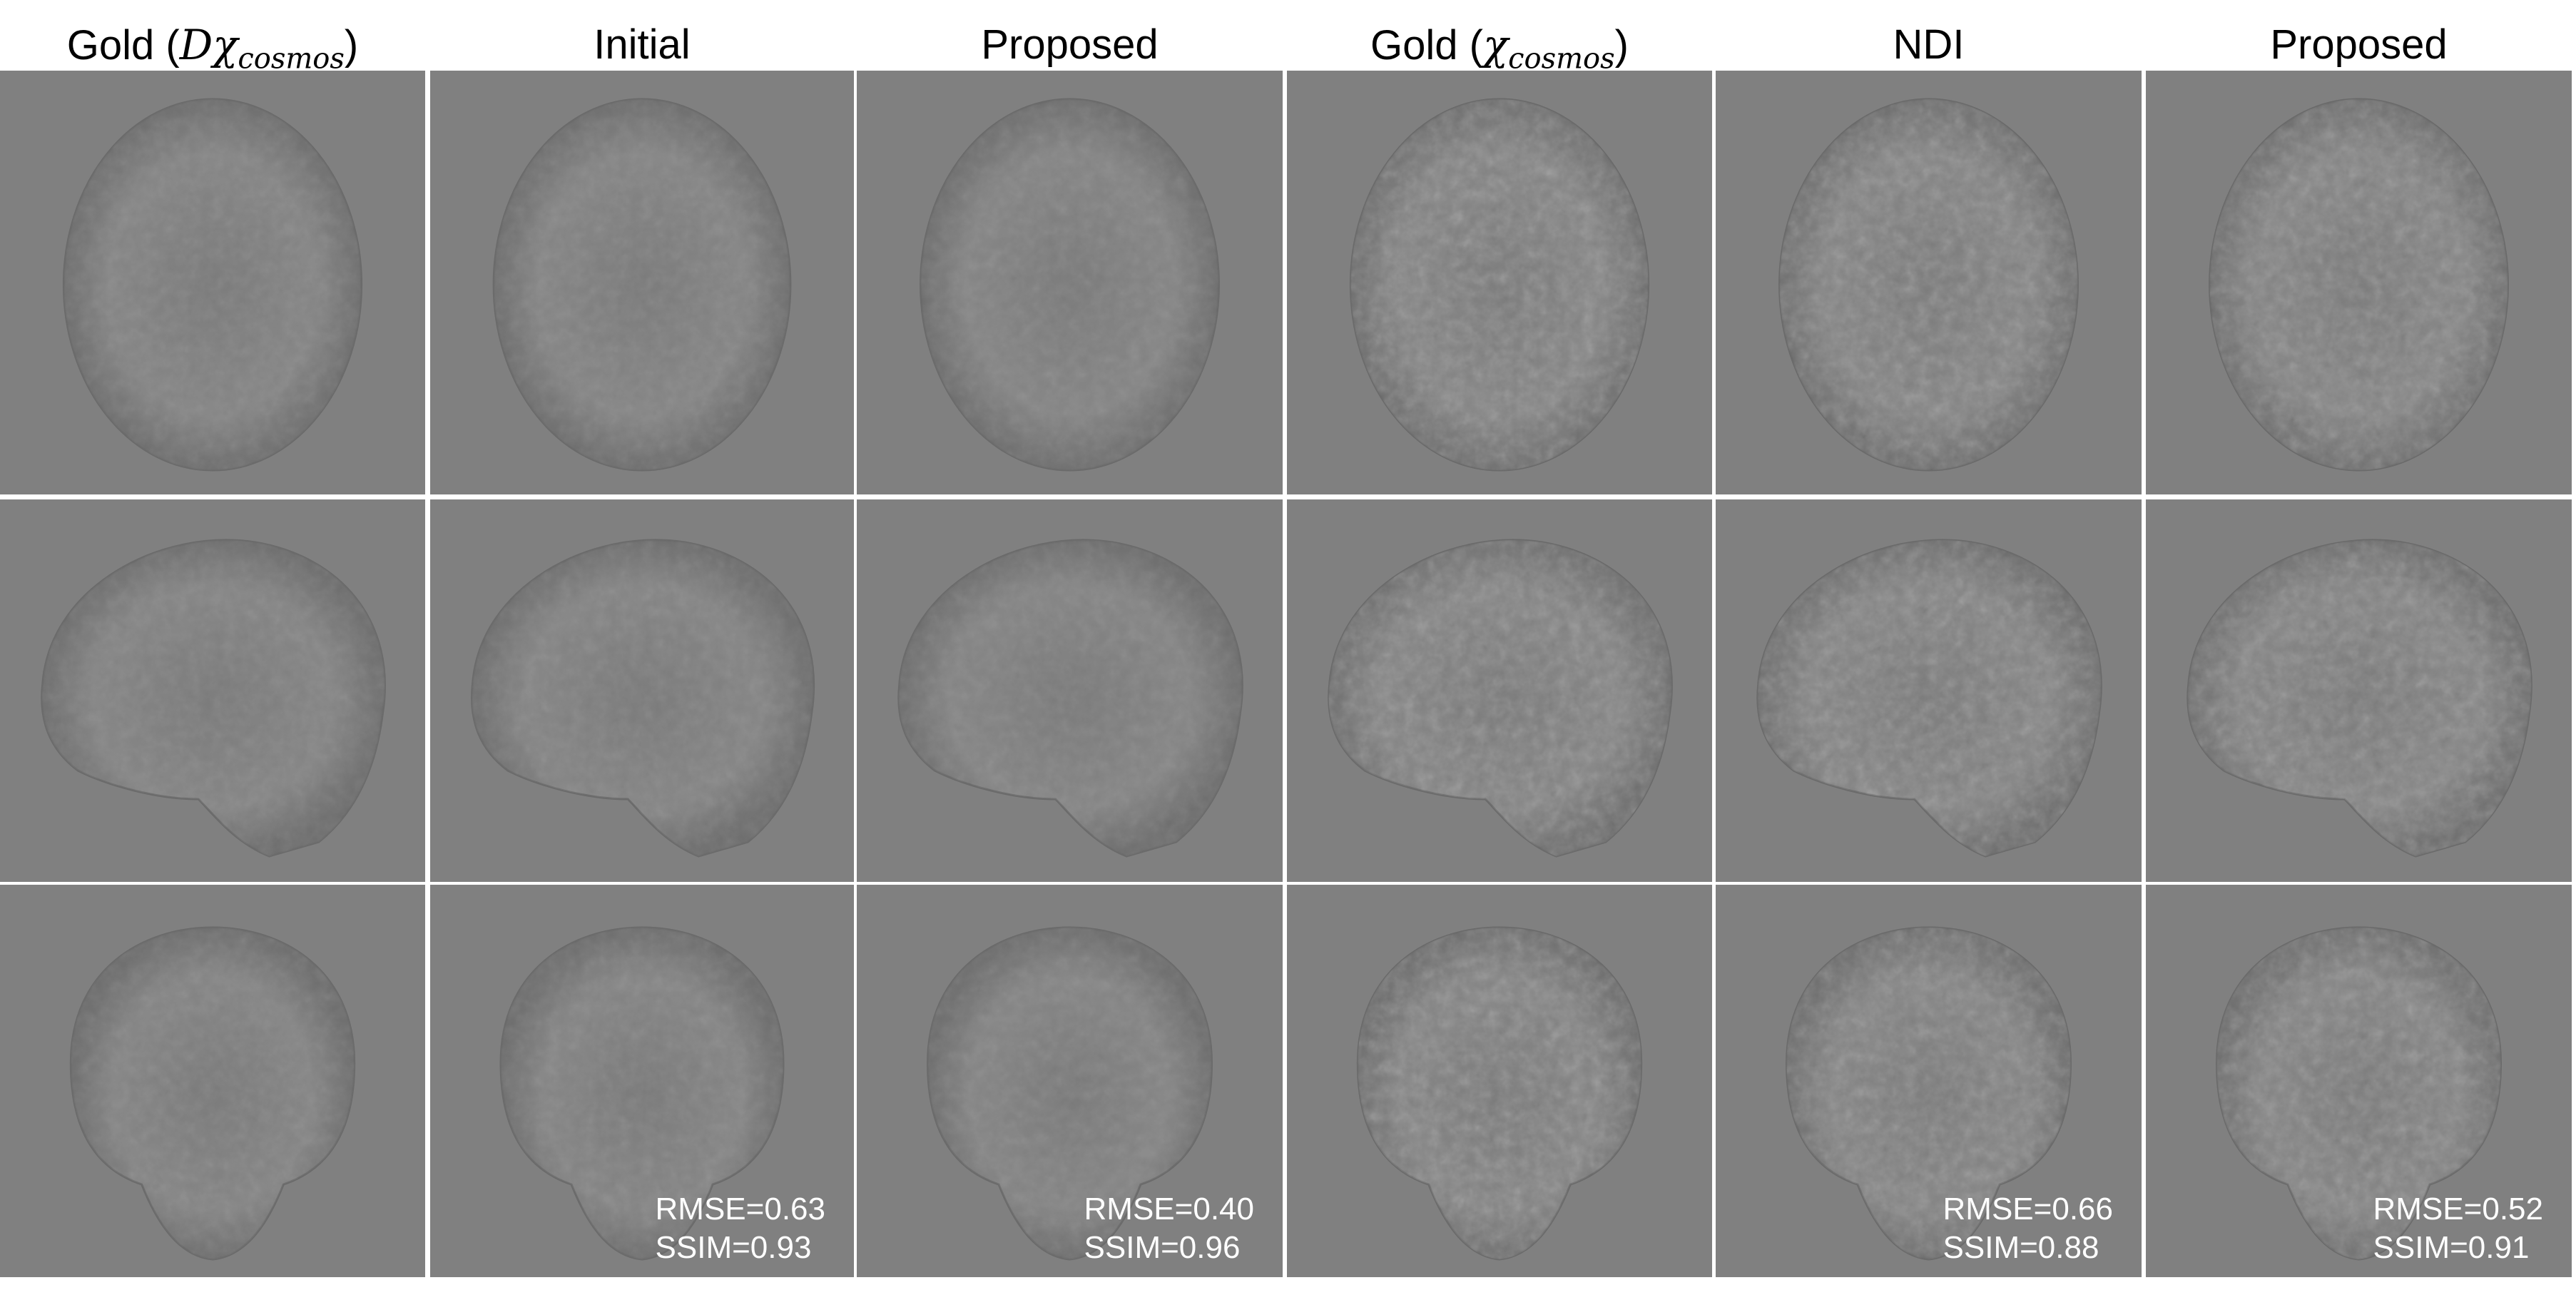 This screenshot has width=2576, height=1295. What do you see at coordinates (2451, 1247) in the screenshot?
I see `ssim-value: SSIM=0.91` at bounding box center [2451, 1247].